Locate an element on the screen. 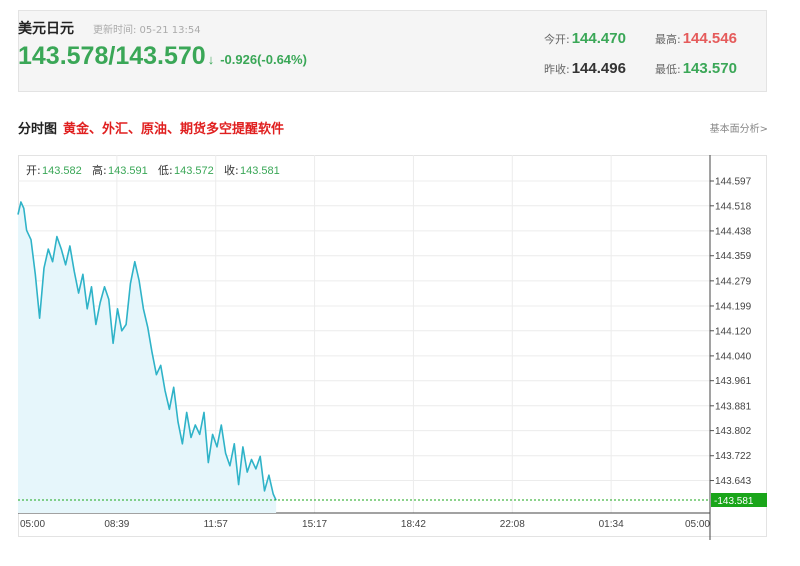 This screenshot has height=566, width=800. current-price-tag is located at coordinates (739, 500).